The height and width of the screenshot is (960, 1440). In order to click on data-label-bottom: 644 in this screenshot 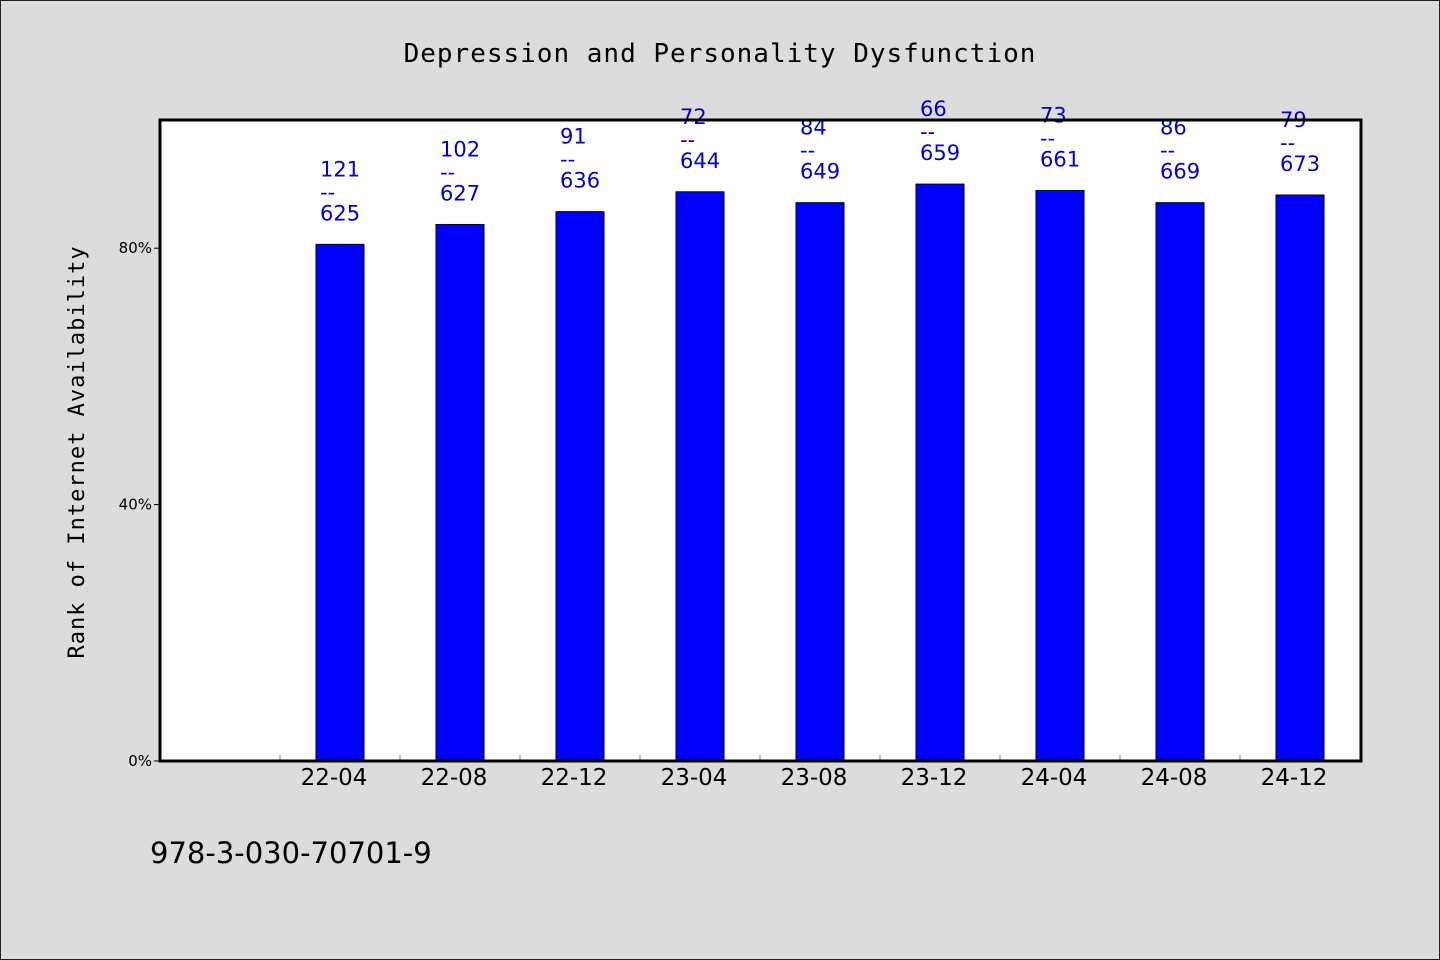, I will do `click(700, 161)`.